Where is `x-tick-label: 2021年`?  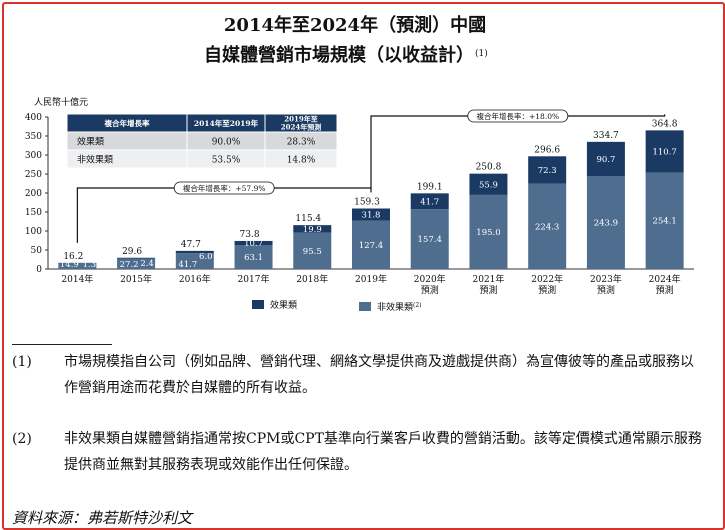
x-tick-label: 2021年 is located at coordinates (489, 279).